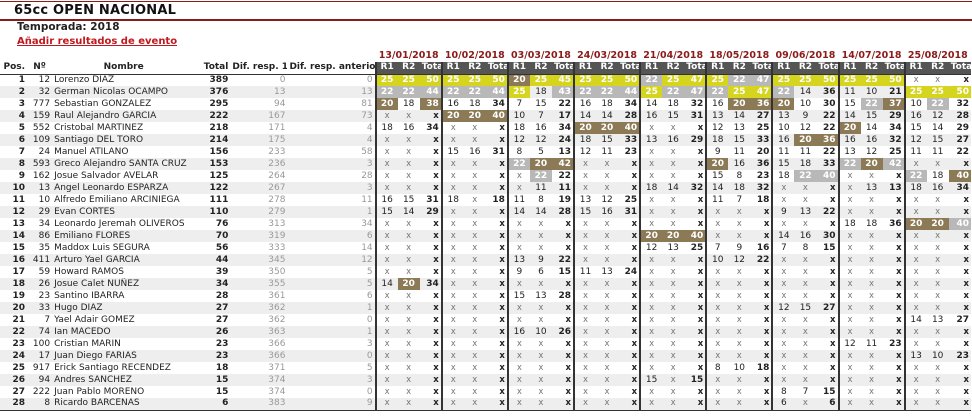 This screenshot has width=972, height=420. Describe the element at coordinates (408, 55) in the screenshot. I see `event-date-header: 13/01/2018` at that location.